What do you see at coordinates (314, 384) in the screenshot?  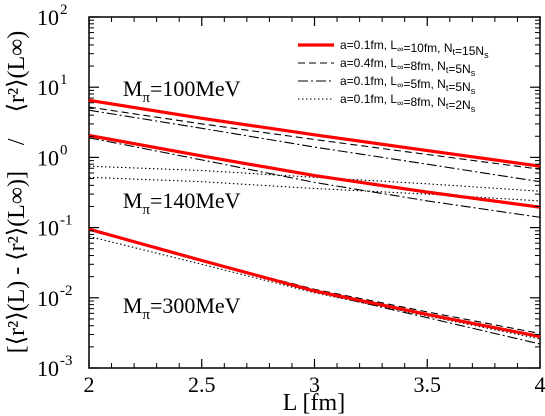 I see `x-tick-label: 3` at bounding box center [314, 384].